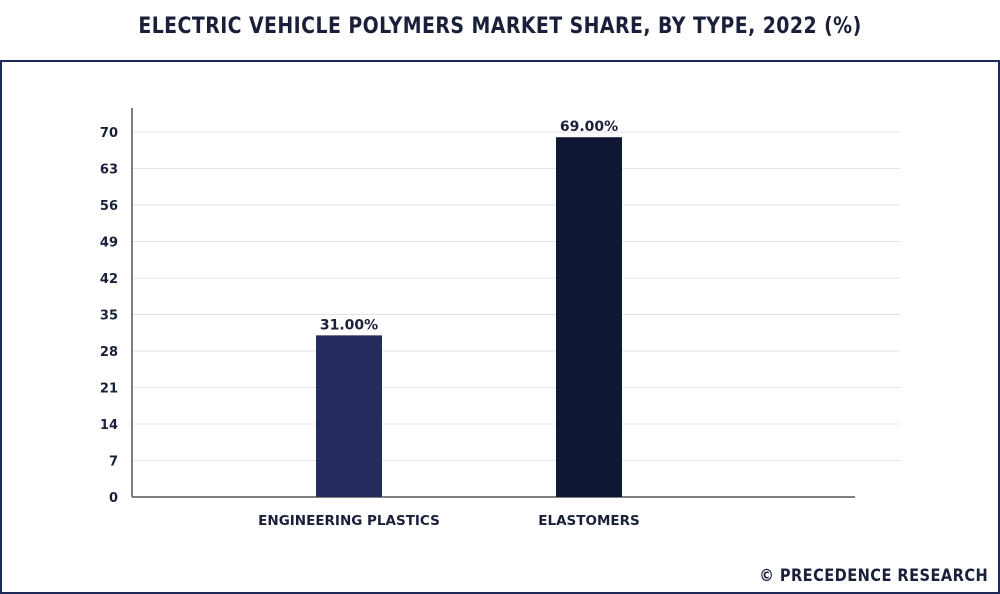 This screenshot has height=594, width=1000. I want to click on y-tick-label: 56, so click(109, 206).